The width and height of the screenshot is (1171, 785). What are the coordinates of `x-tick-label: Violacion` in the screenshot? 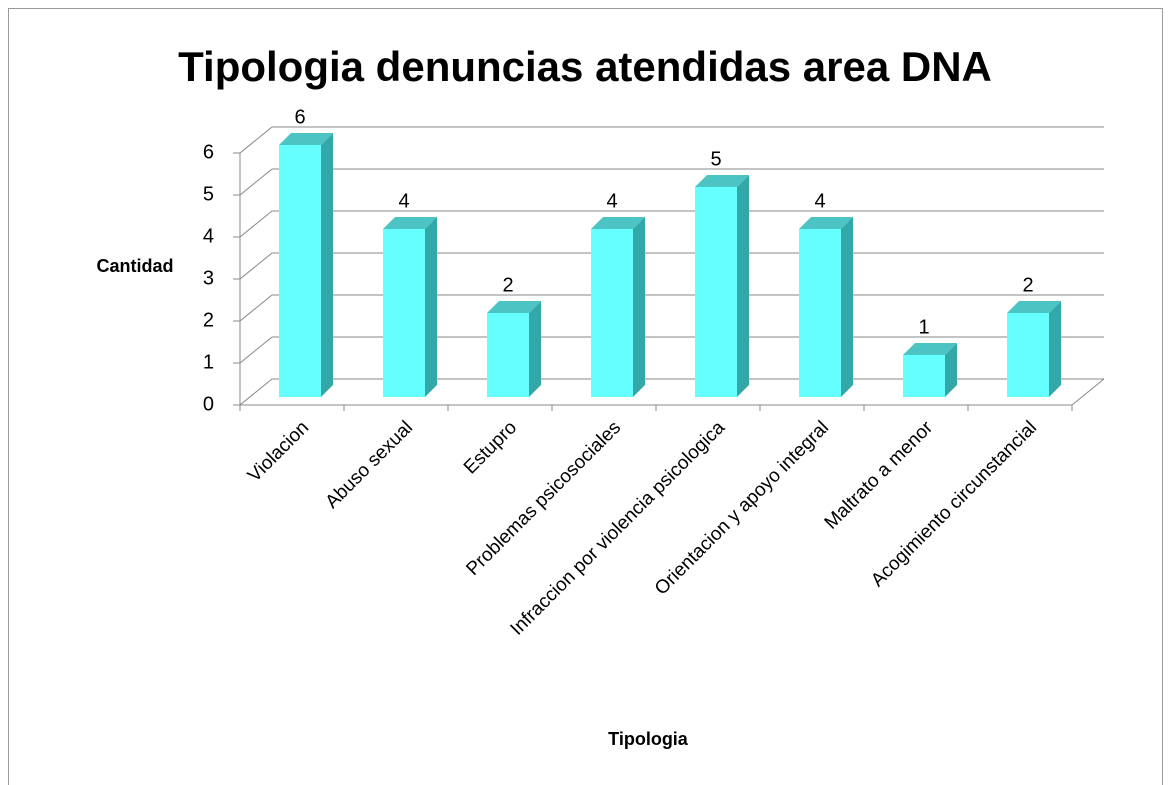 It's located at (278, 451).